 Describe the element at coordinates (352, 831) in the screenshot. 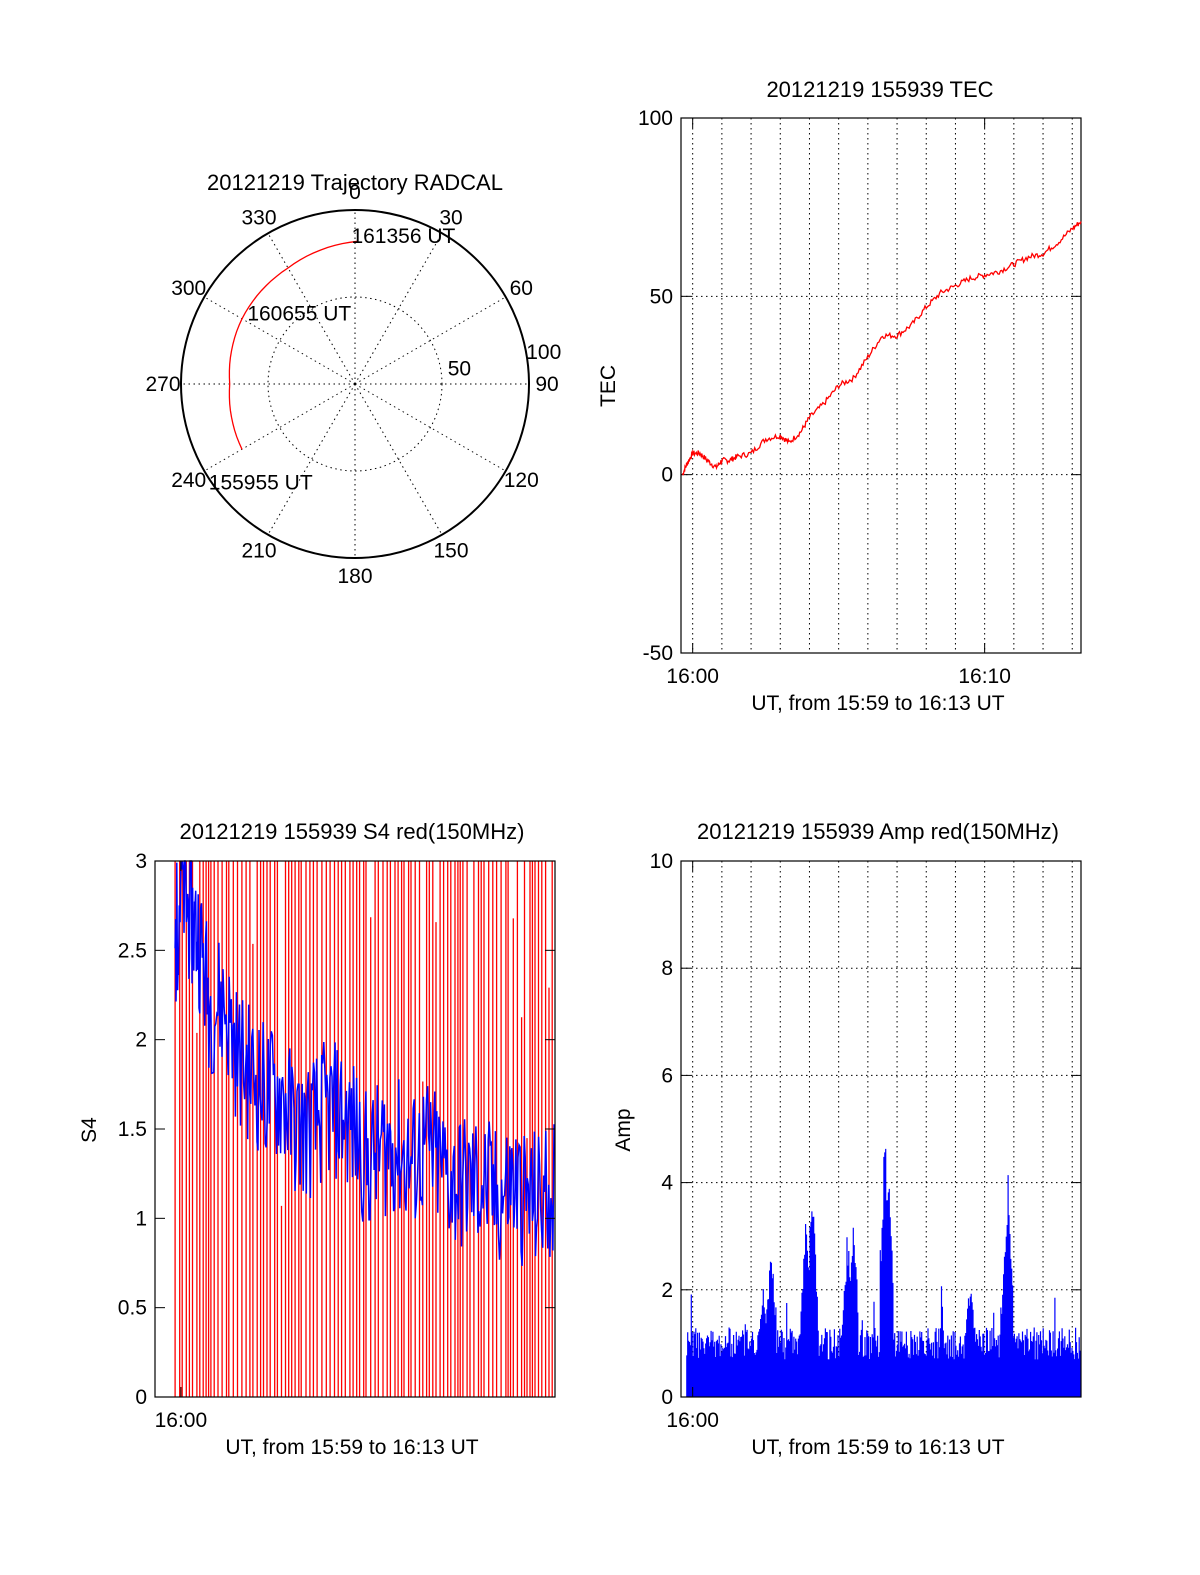

I see `s4-title: 20121219 155939 S4 red(150MHz)` at that location.